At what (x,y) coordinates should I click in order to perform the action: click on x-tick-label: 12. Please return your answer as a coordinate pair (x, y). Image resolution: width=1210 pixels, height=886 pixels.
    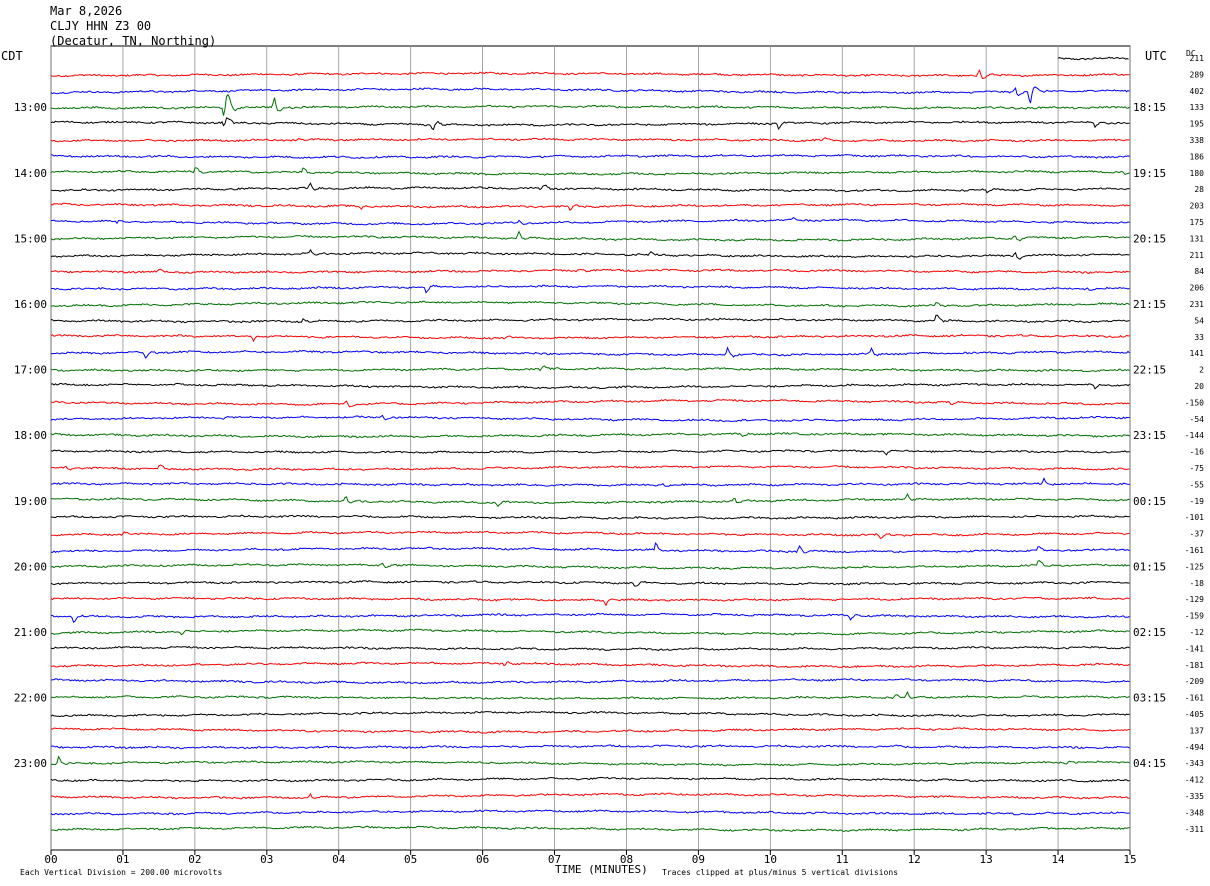
    Looking at the image, I should click on (914, 859).